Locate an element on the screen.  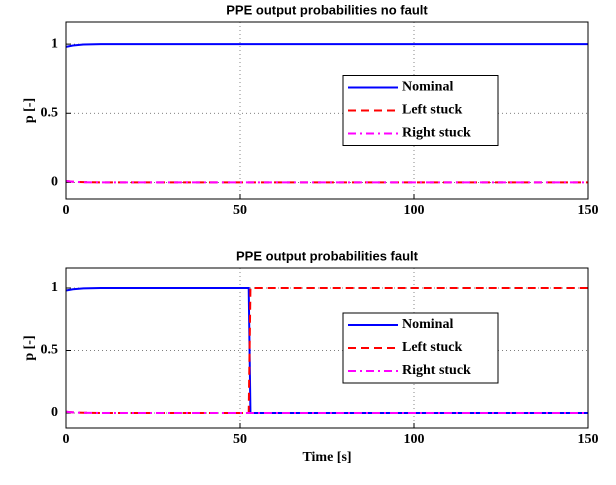
x-axis-label: Time [s] is located at coordinates (326, 457).